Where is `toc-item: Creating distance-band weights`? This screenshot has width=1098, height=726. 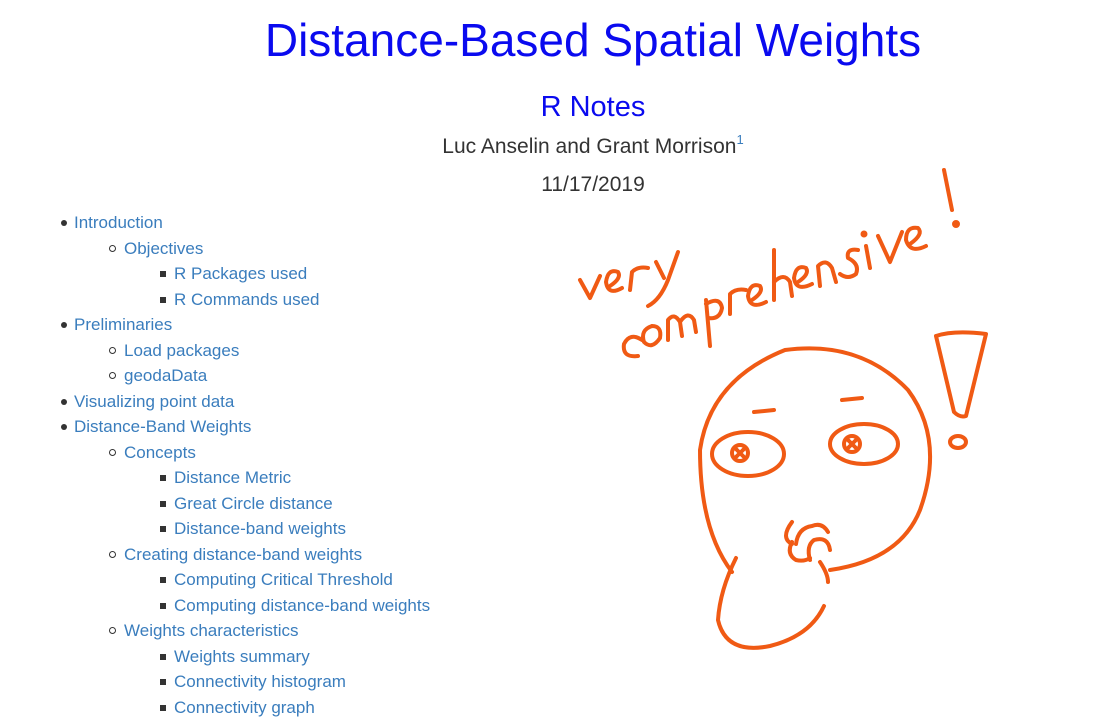 toc-item: Creating distance-band weights is located at coordinates (280, 555).